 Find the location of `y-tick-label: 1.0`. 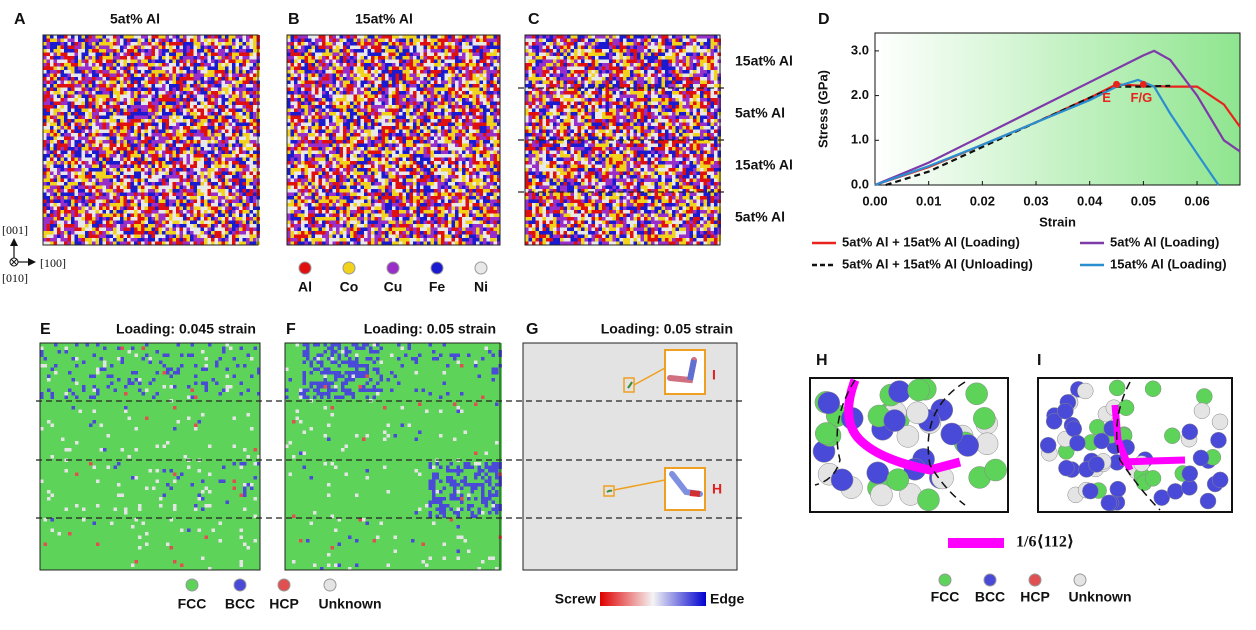

y-tick-label: 1.0 is located at coordinates (860, 139).